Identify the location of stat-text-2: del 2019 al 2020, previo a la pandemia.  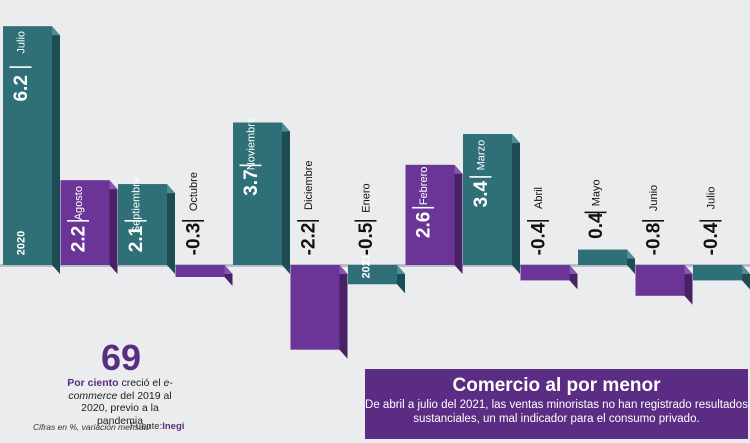
(126, 408).